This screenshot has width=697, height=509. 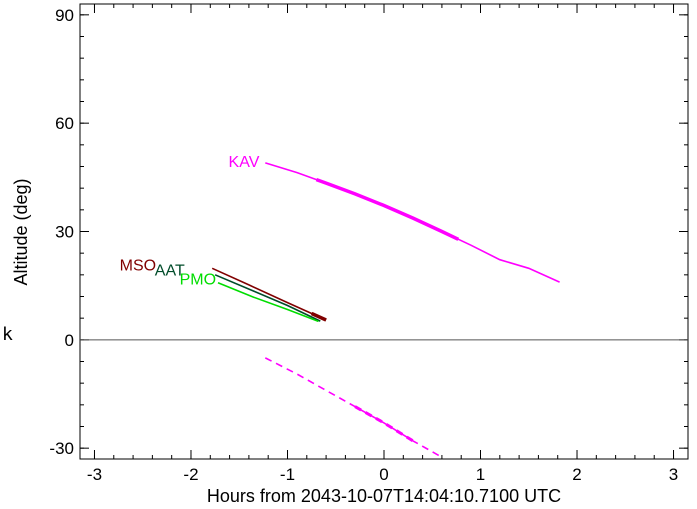 I want to click on x-tick-label: -1, so click(x=287, y=474).